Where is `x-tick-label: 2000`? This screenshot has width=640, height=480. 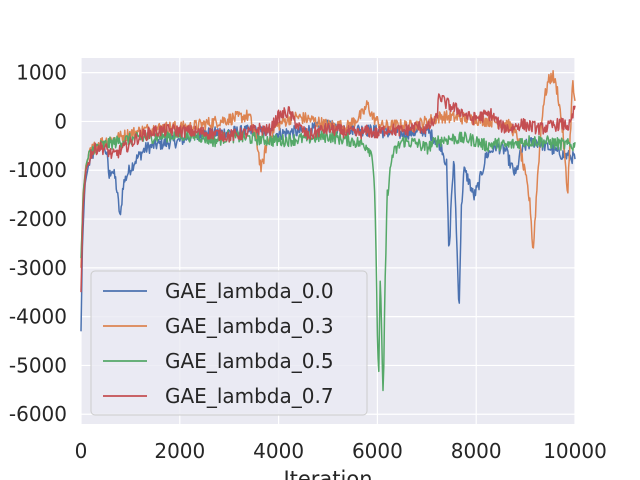
x-tick-label: 2000 is located at coordinates (179, 451).